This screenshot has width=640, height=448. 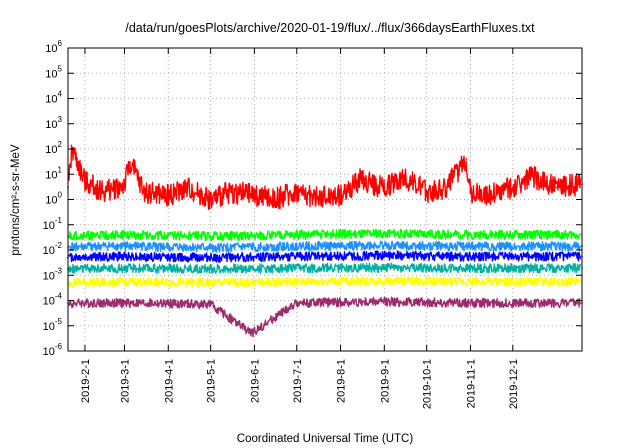 I want to click on x-tick-label: 2019-8-1, so click(x=342, y=381).